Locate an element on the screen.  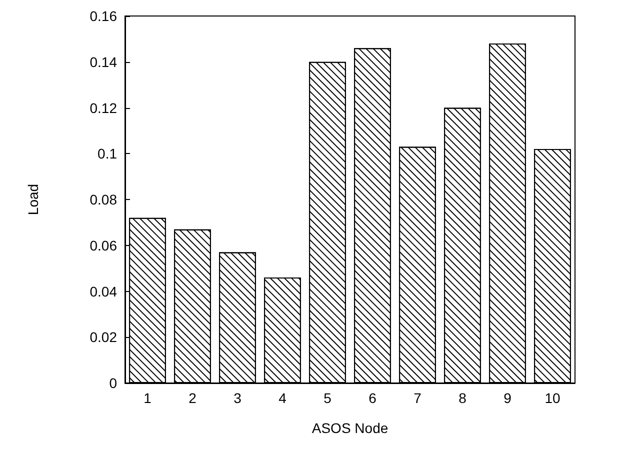
y-tick-label: 0.04 is located at coordinates (104, 291).